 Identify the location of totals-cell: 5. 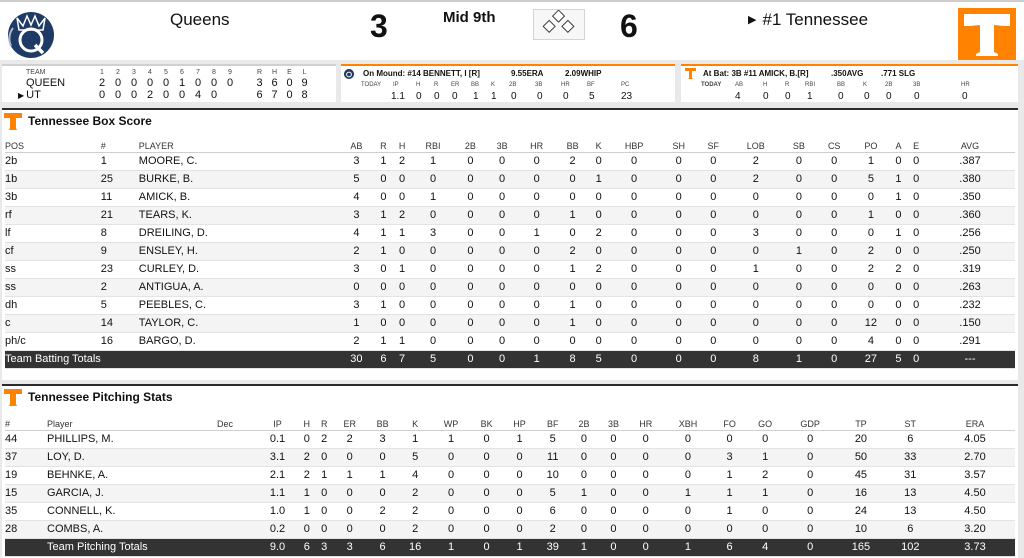
(898, 359).